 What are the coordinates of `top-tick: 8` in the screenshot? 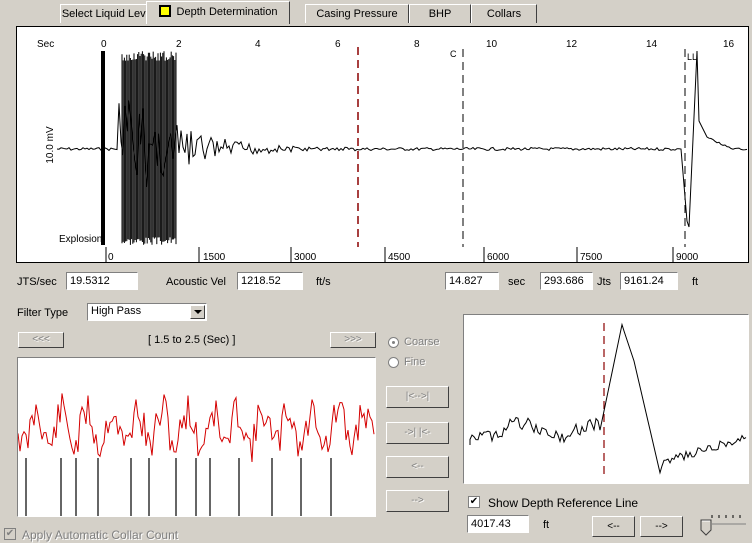 It's located at (417, 44).